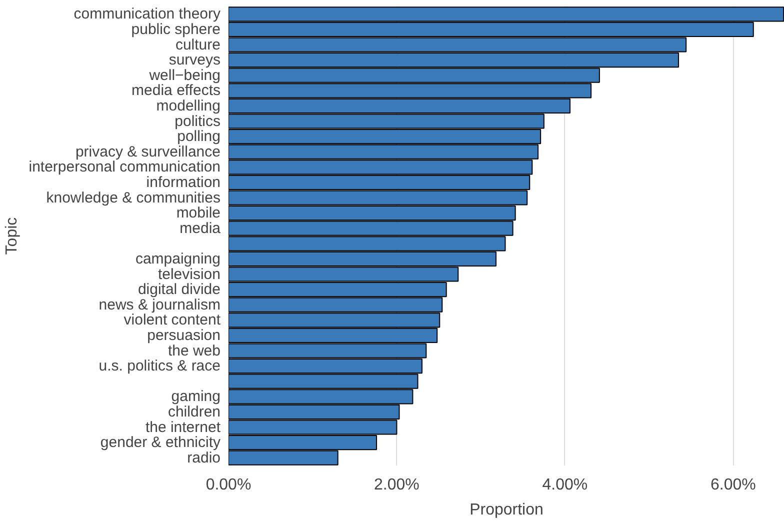  Describe the element at coordinates (133, 197) in the screenshot. I see `y-tick-label: knowledge & communities` at that location.